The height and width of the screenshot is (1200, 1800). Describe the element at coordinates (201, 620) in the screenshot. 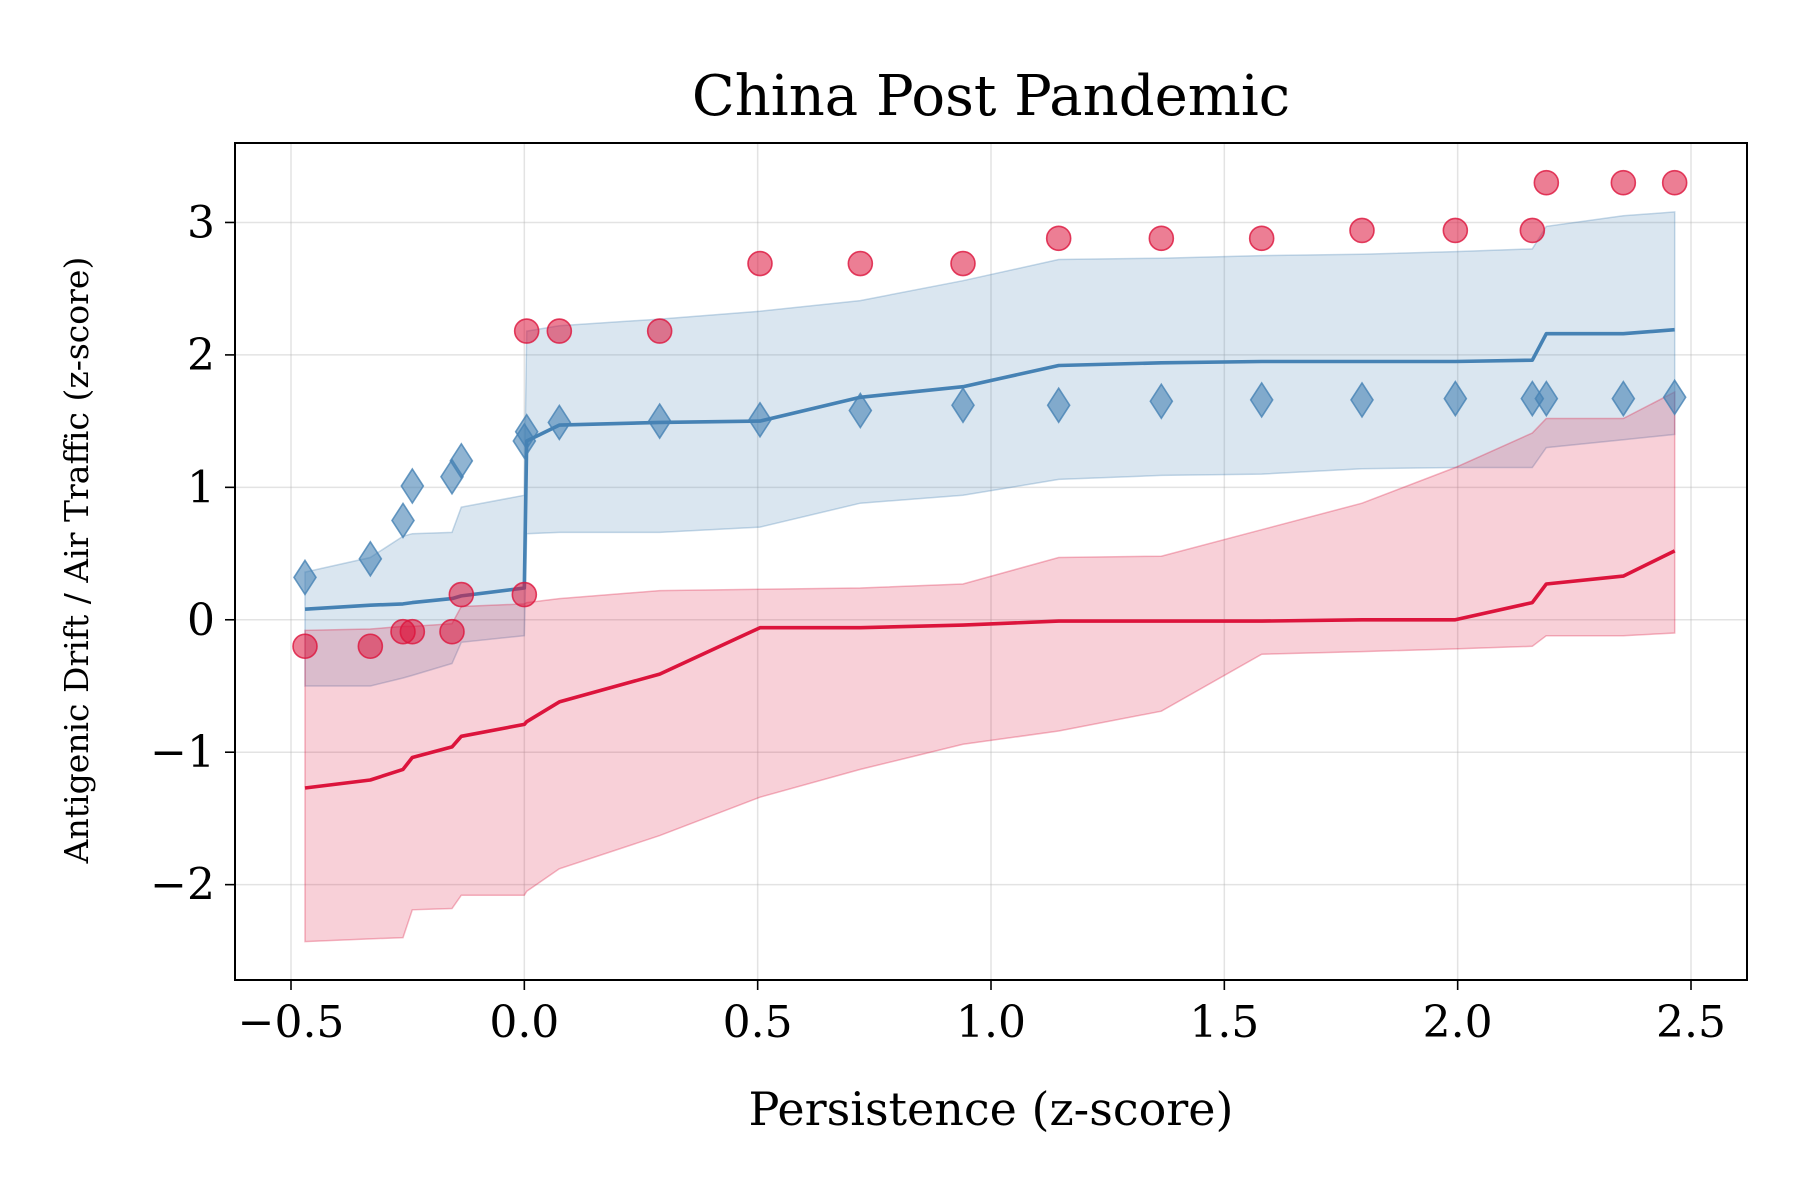

I see `y-tick-label: 0` at that location.